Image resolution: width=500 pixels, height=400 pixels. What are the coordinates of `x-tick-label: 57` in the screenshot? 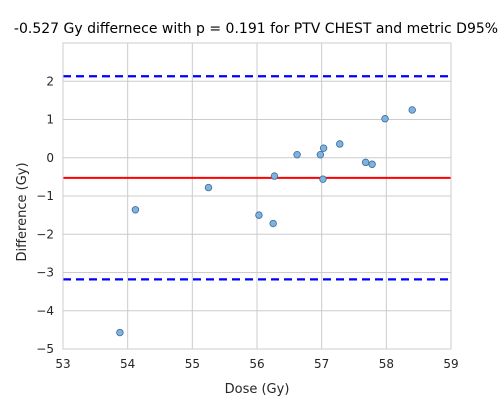 It's located at (321, 364).